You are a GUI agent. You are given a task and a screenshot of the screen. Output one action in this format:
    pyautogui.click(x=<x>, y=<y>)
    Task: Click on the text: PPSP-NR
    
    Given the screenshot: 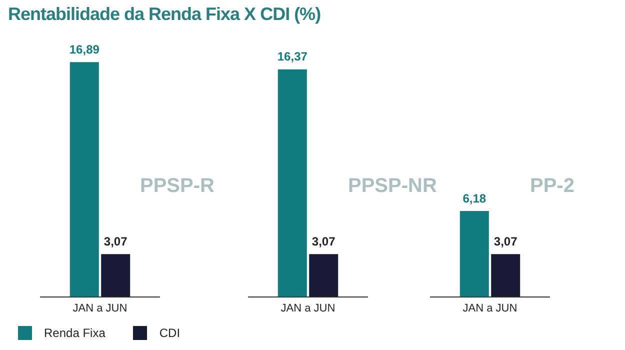 What is the action you would take?
    pyautogui.click(x=392, y=186)
    